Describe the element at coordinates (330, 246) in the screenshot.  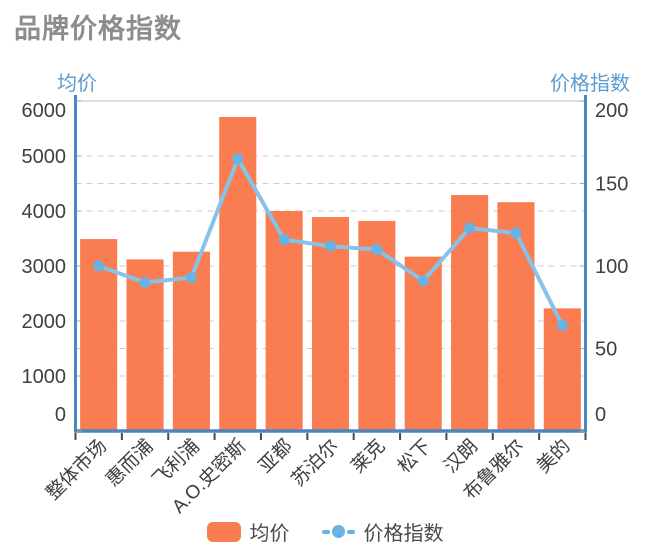
I see `line-point-苏泊尔` at that location.